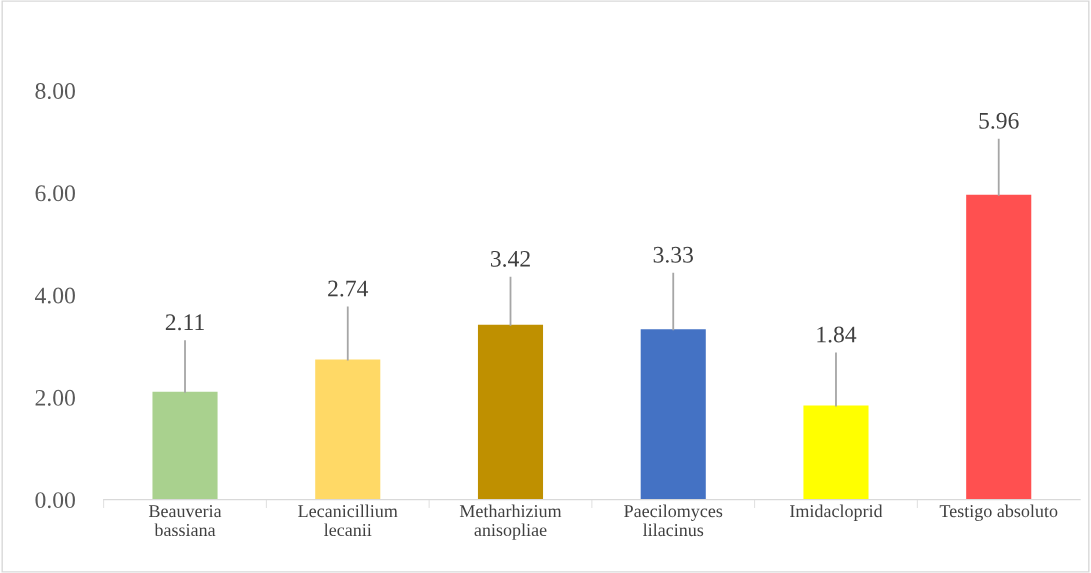  Describe the element at coordinates (837, 334) in the screenshot. I see `data-label: 1.84` at that location.